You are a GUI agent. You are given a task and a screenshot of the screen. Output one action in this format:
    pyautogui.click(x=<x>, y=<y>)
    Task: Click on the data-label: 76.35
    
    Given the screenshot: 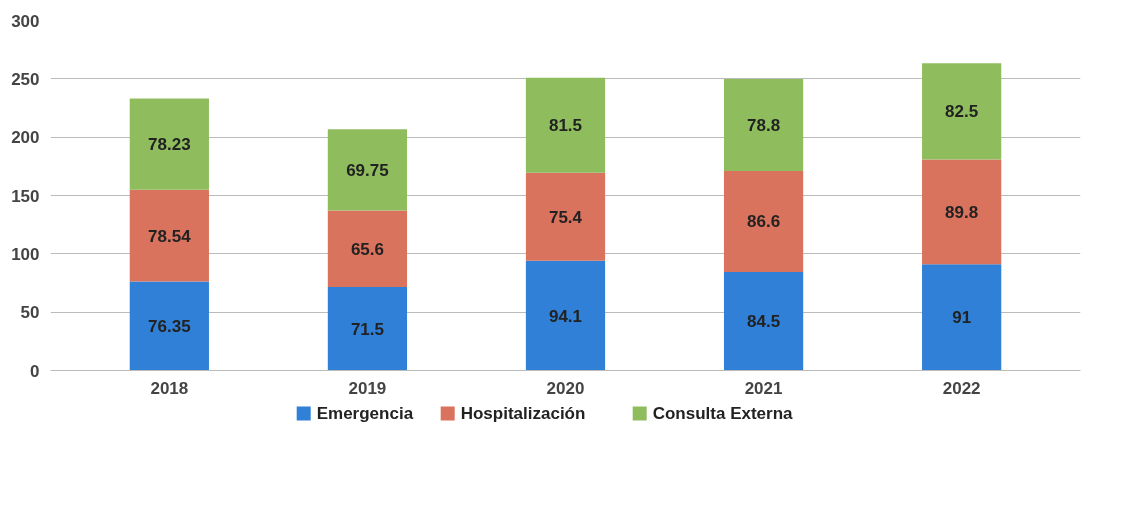 What is the action you would take?
    pyautogui.click(x=169, y=326)
    